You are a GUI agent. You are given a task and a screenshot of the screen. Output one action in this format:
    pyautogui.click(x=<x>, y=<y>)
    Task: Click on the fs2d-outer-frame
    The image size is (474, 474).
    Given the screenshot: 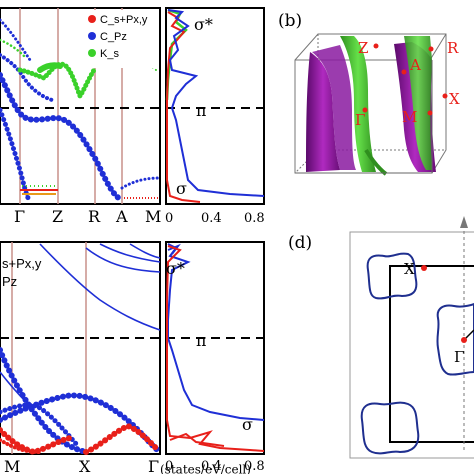 What is the action you would take?
    pyautogui.click(x=411, y=345)
    